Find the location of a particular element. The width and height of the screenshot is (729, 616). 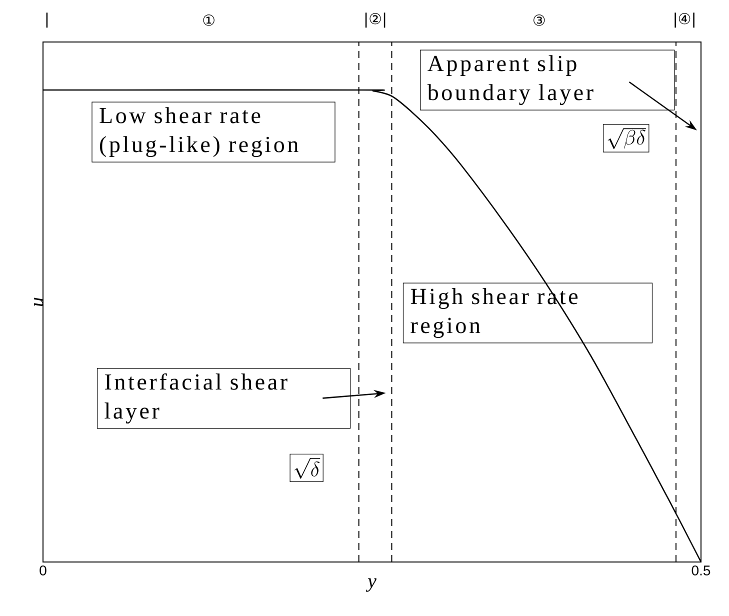

annotation: Apparent slip boundary layer is located at coordinates (510, 80).